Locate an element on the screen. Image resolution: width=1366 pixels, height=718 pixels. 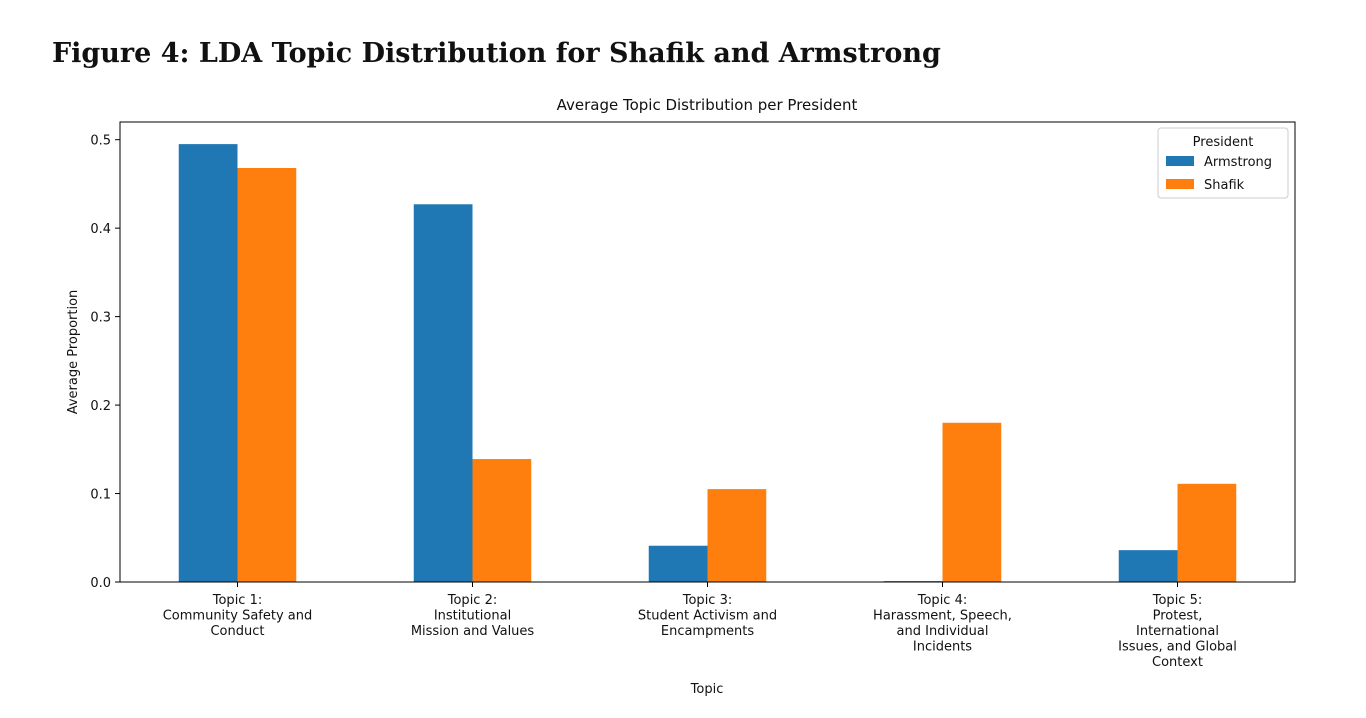
x-axis-label: Topic is located at coordinates (707, 689).